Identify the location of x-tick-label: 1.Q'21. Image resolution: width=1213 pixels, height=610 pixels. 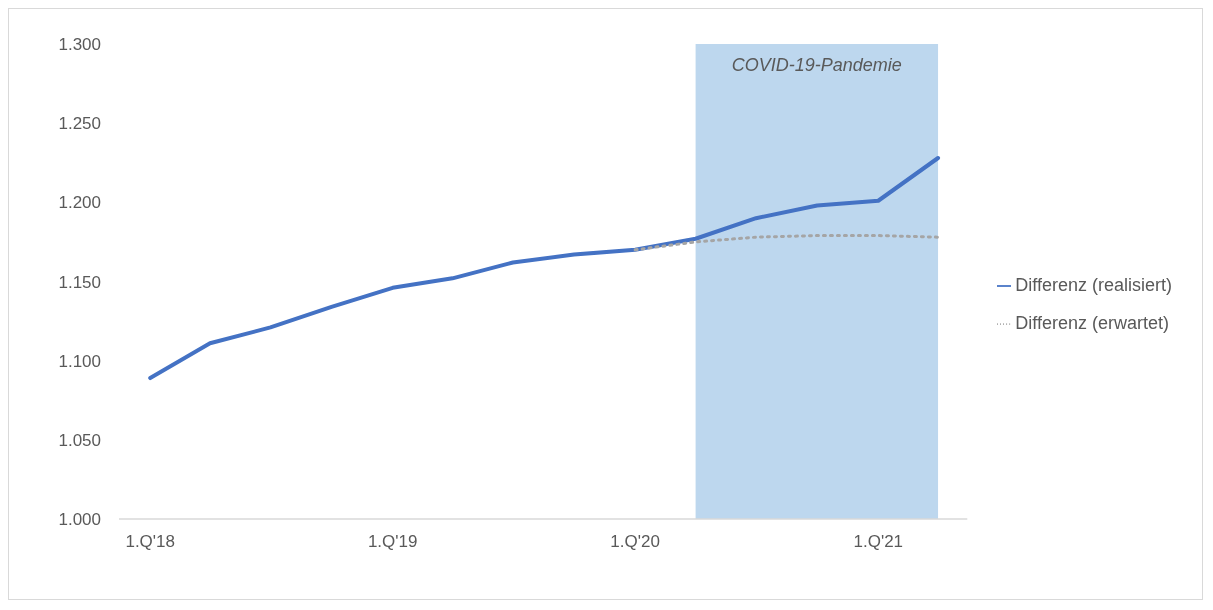
(878, 542).